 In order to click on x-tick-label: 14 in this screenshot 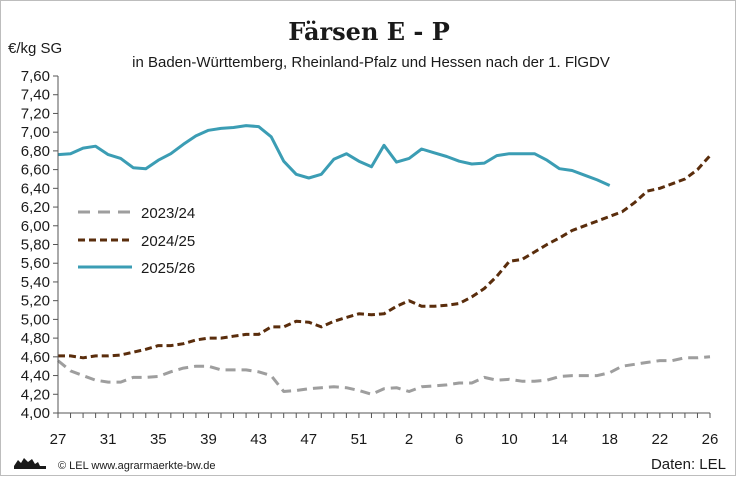, I will do `click(559, 439)`.